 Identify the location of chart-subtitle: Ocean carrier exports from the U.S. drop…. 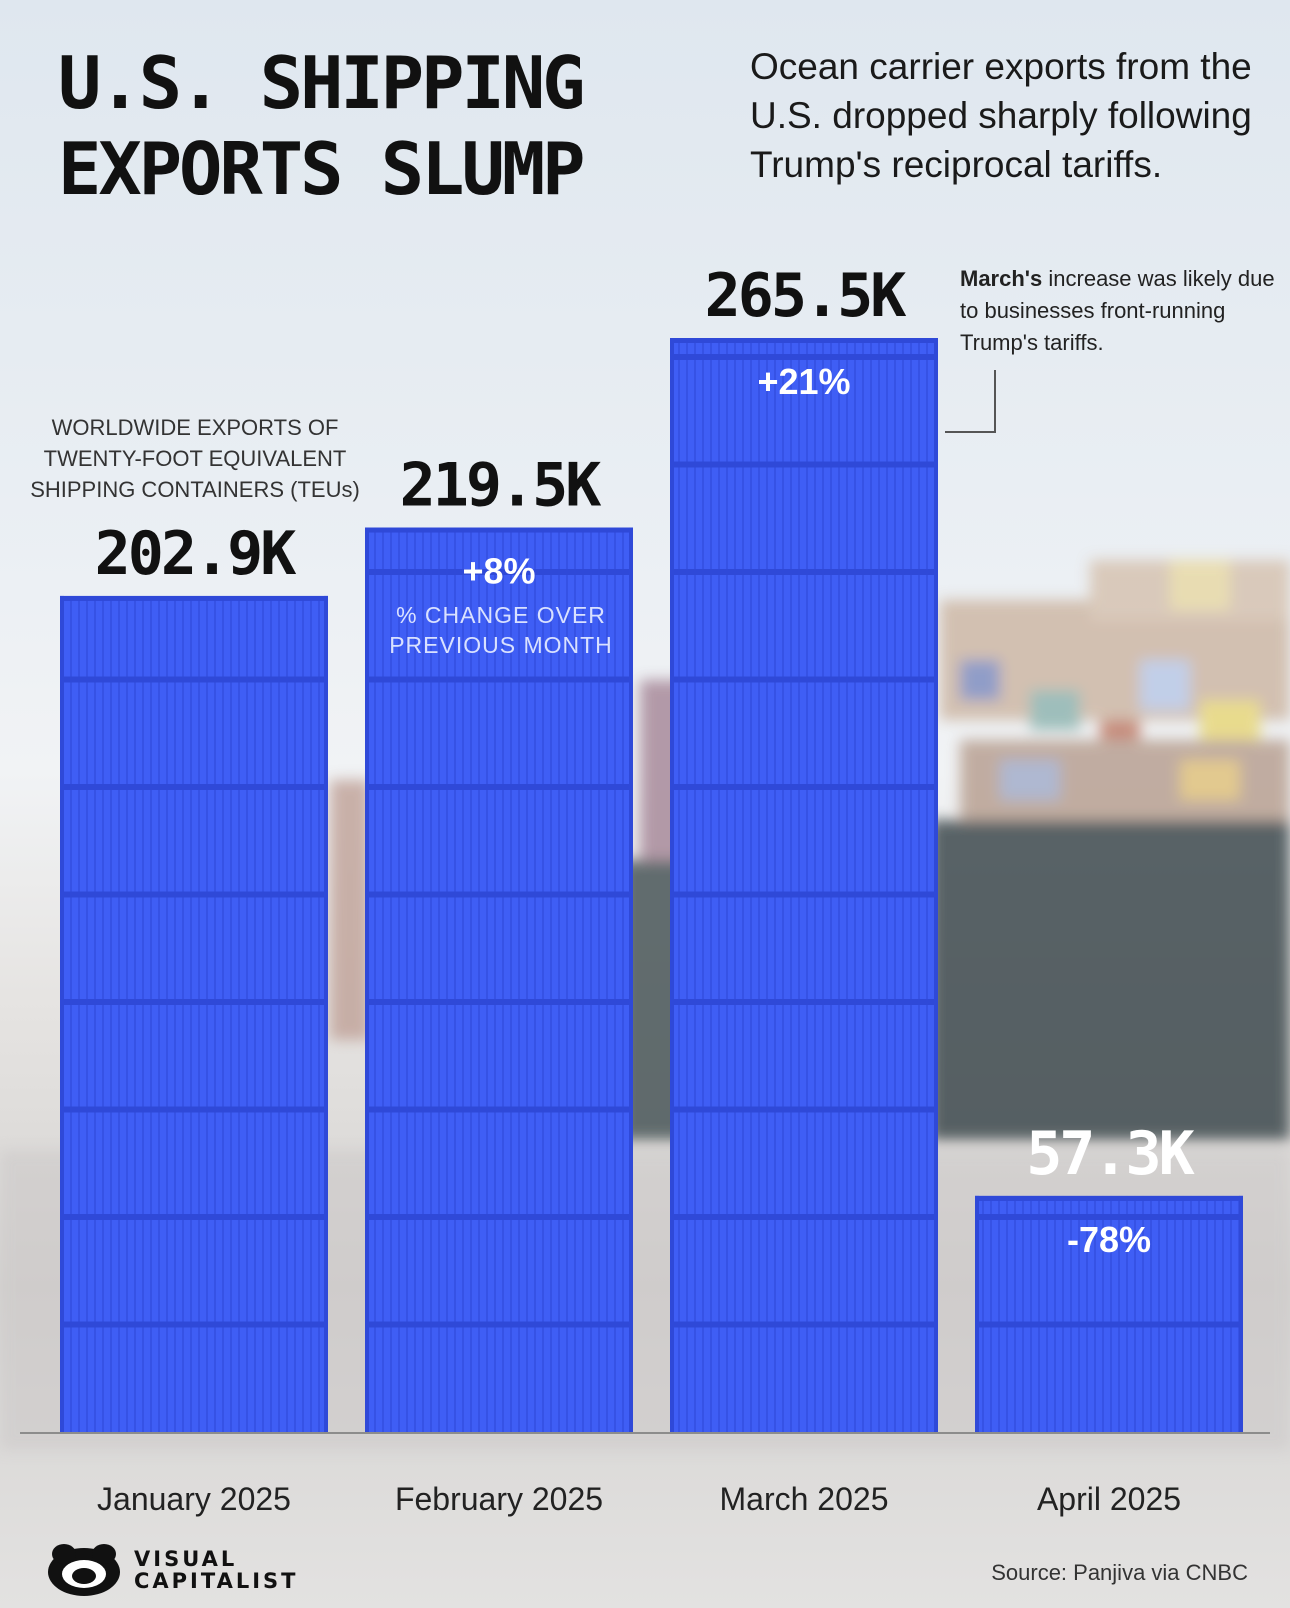
(1001, 115).